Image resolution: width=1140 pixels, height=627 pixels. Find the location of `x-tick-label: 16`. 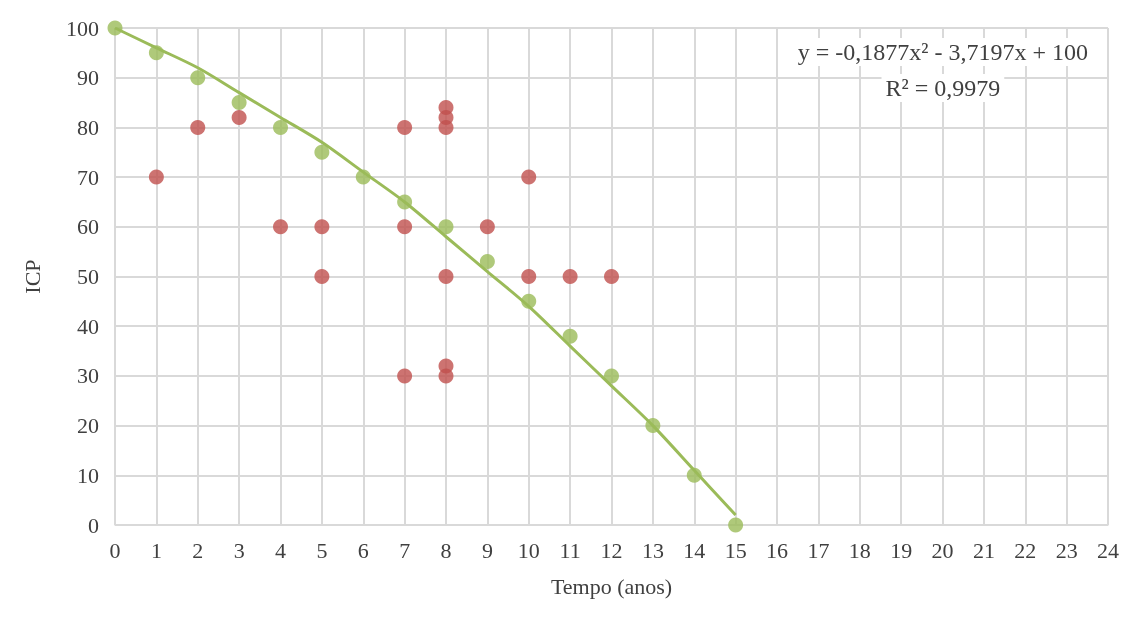

x-tick-label: 16 is located at coordinates (777, 550).